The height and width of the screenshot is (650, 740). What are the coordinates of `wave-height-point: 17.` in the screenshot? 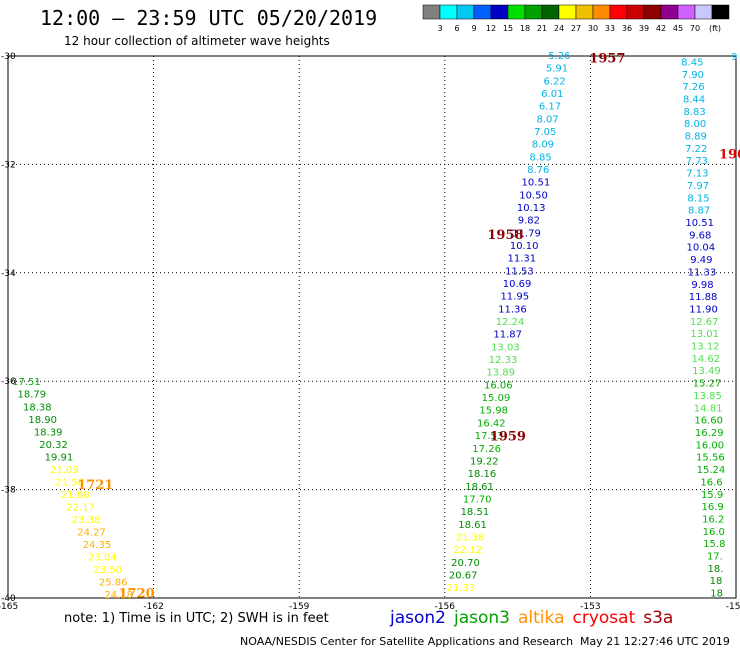 It's located at (715, 557).